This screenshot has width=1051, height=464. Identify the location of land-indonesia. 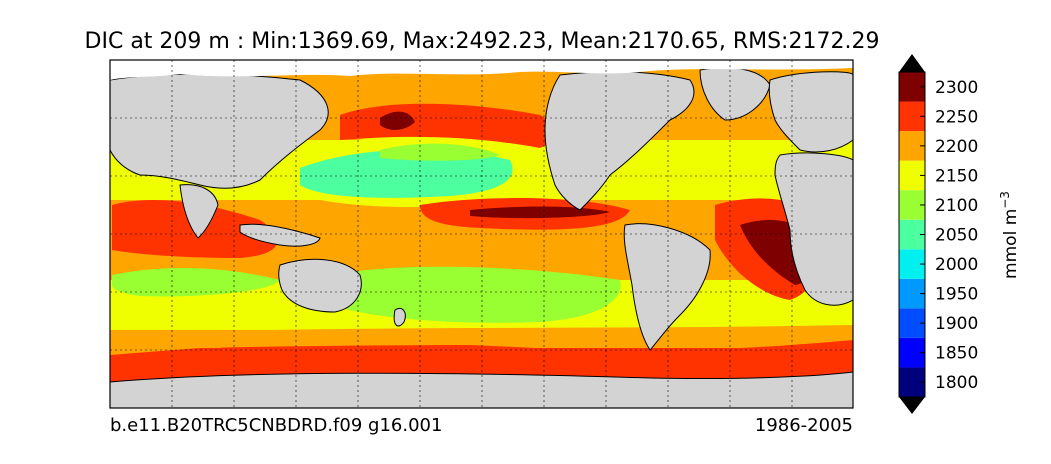
(280, 235).